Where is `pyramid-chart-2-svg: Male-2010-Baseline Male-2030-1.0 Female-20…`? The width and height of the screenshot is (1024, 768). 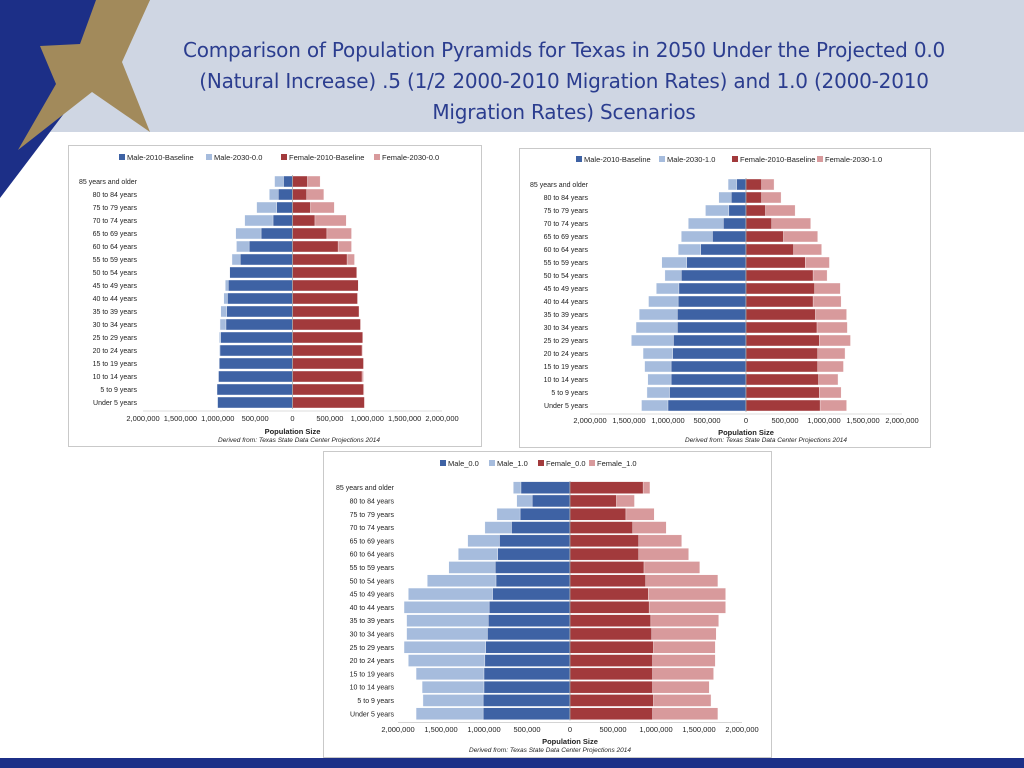 pyramid-chart-2-svg: Male-2010-Baseline Male-2030-1.0 Female-20… is located at coordinates (724, 299).